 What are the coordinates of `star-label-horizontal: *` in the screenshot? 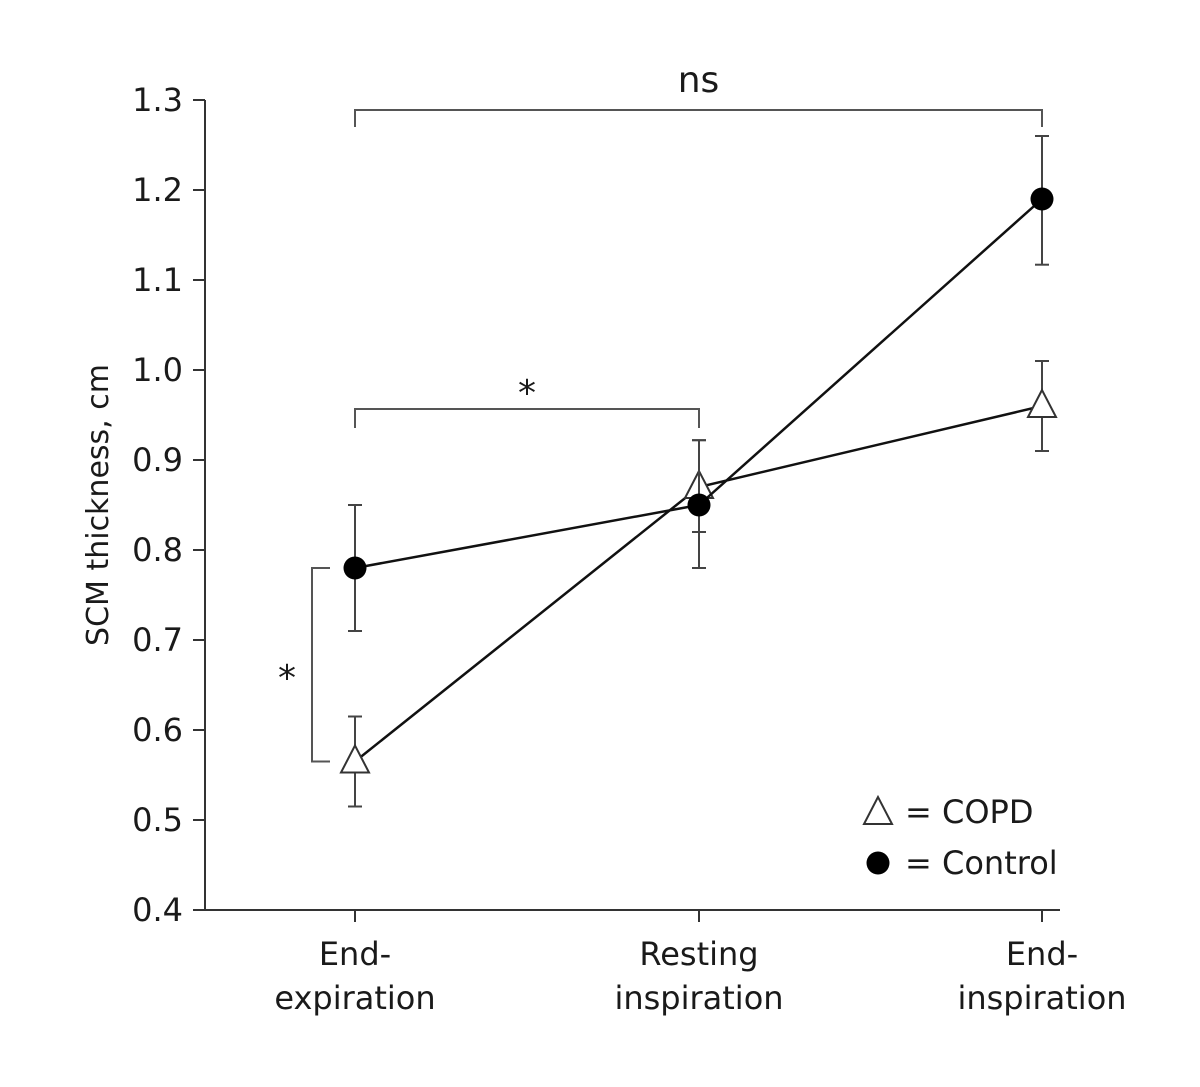 It's located at (527, 393).